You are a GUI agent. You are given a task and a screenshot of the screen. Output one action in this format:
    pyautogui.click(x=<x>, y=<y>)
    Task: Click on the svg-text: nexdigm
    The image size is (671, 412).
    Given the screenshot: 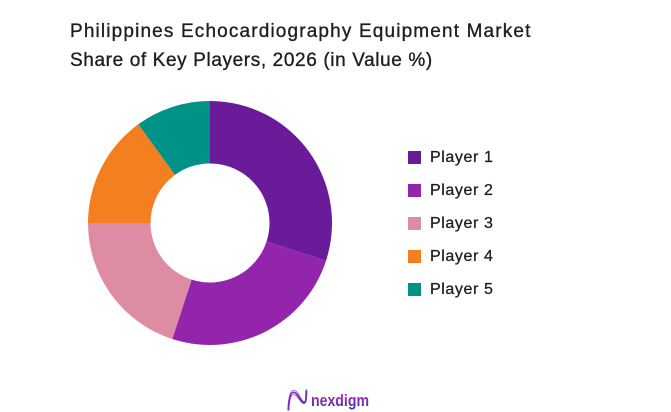 What is the action you would take?
    pyautogui.click(x=340, y=400)
    